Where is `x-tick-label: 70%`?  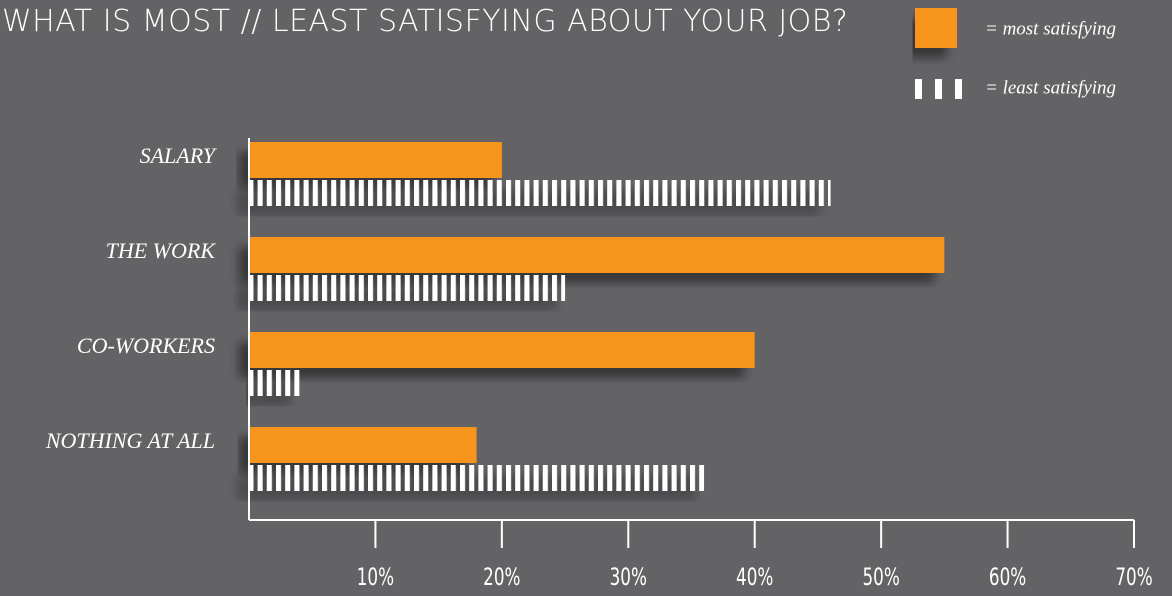
x-tick-label: 70% is located at coordinates (1133, 577).